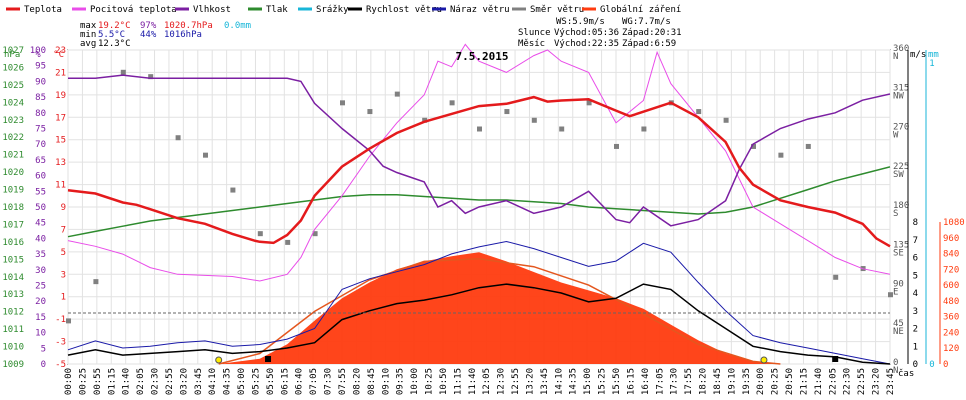  What do you see at coordinates (13, 278) in the screenshot?
I see `y-tick-pressure: 1014` at bounding box center [13, 278].